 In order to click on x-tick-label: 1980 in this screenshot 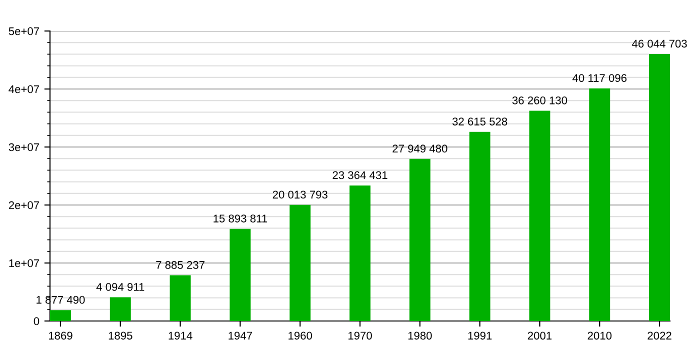, I will do `click(420, 336)`.